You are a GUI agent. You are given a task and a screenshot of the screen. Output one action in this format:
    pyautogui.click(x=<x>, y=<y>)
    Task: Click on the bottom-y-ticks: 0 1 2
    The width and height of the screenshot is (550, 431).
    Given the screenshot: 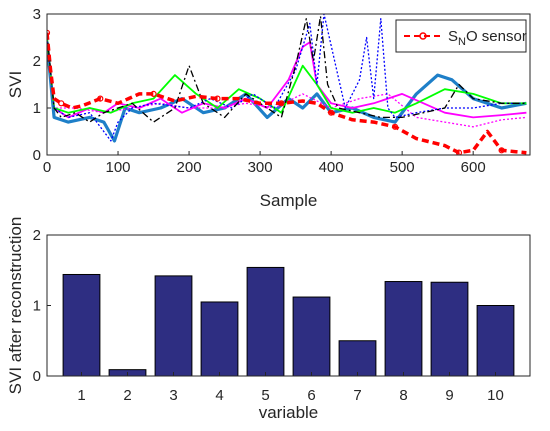 What is the action you would take?
    pyautogui.click(x=42, y=306)
    